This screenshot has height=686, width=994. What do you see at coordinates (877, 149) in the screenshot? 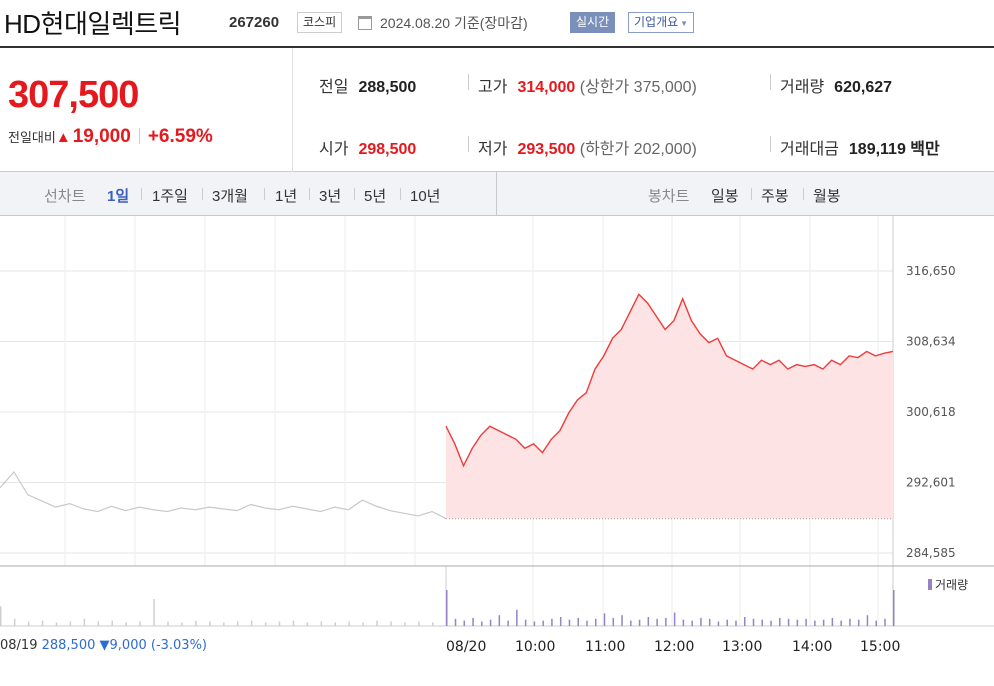
I see `stat-value: 189,119` at bounding box center [877, 149].